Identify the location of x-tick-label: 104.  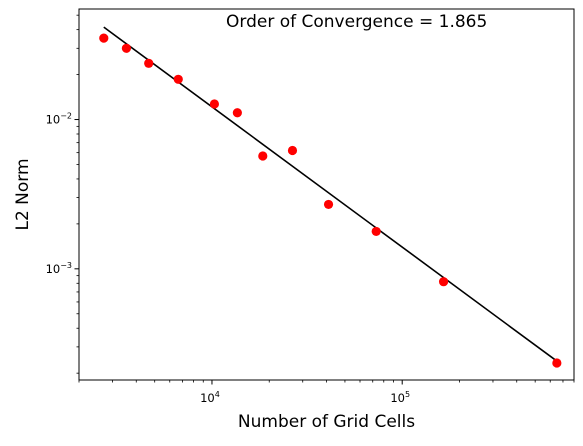
(210, 397).